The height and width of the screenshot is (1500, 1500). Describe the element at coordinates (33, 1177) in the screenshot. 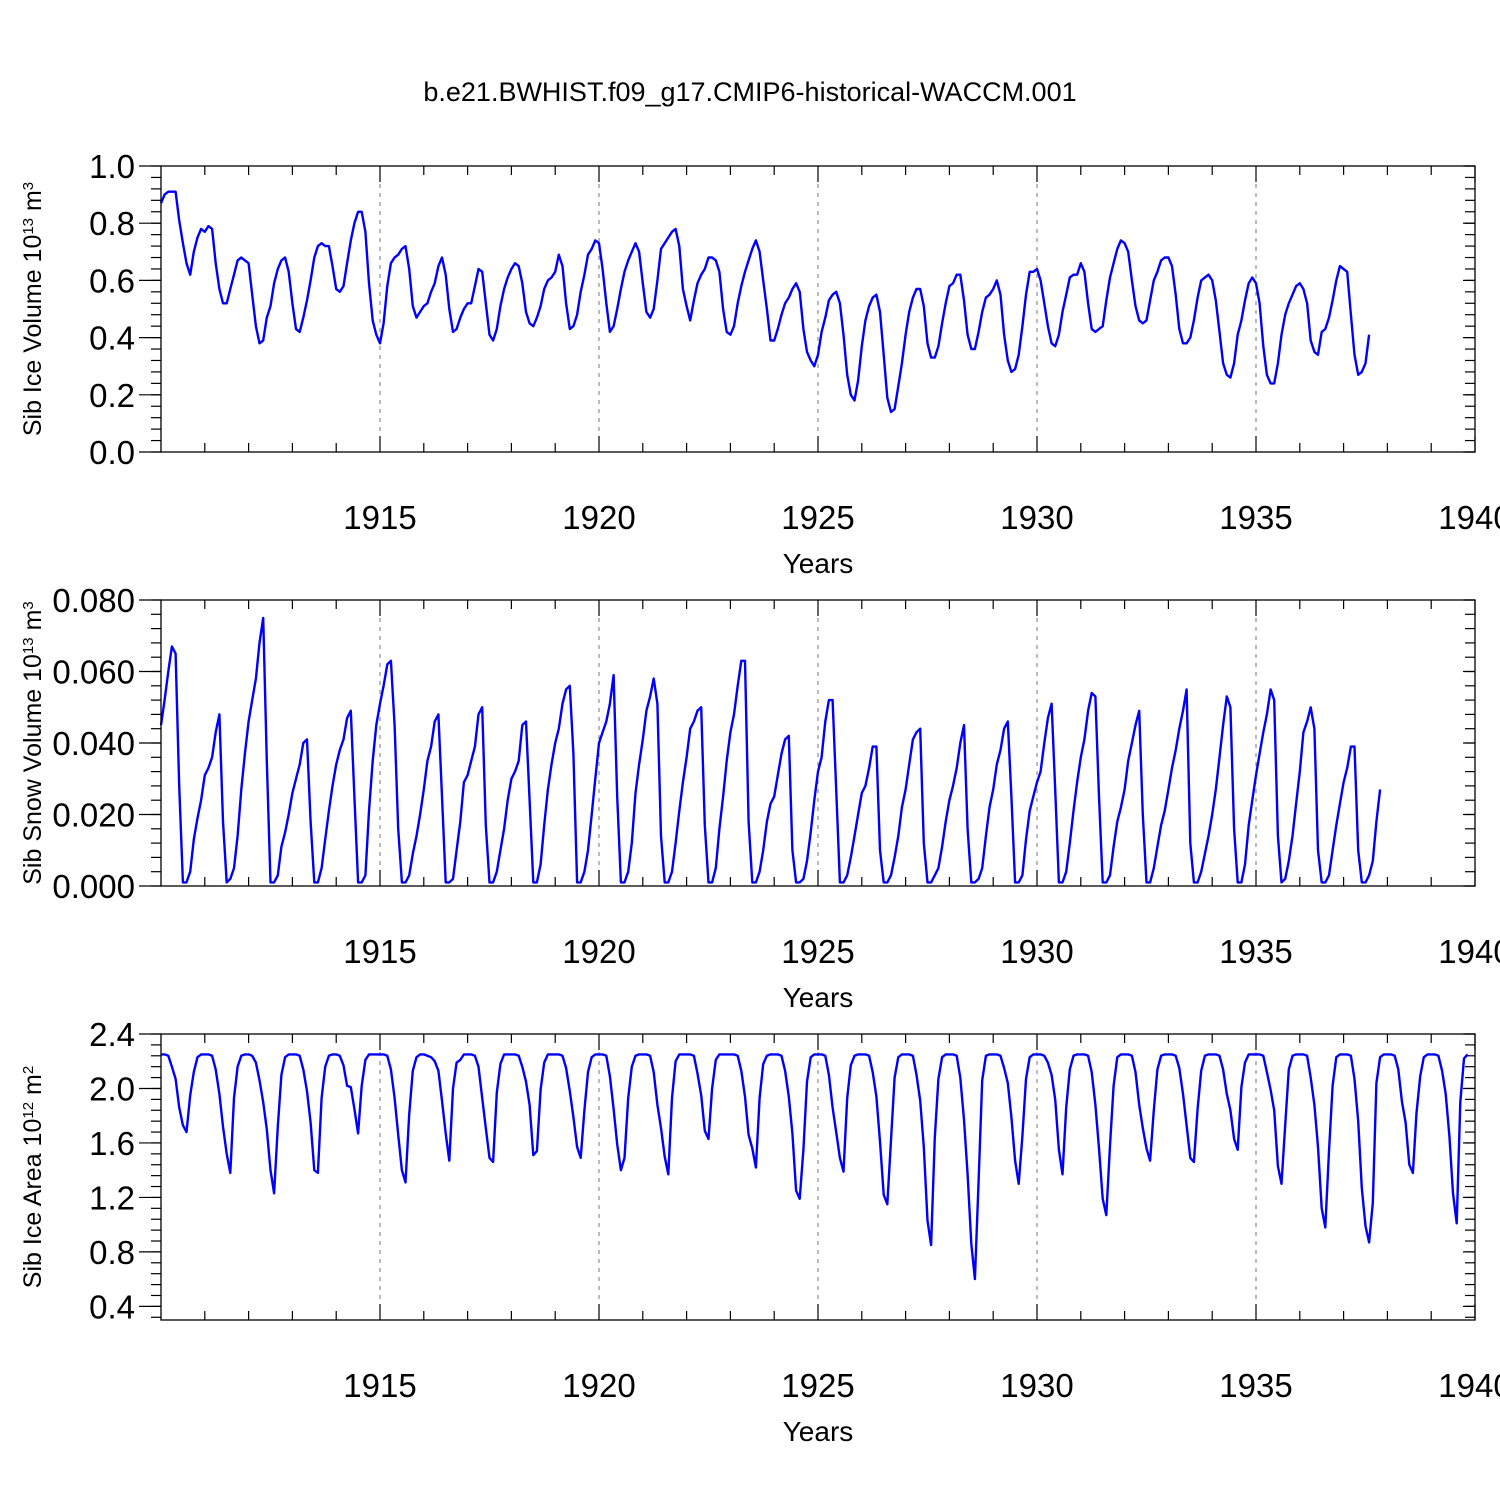

I see `y-axis-label: Sib Ice Area 1012 m2` at that location.